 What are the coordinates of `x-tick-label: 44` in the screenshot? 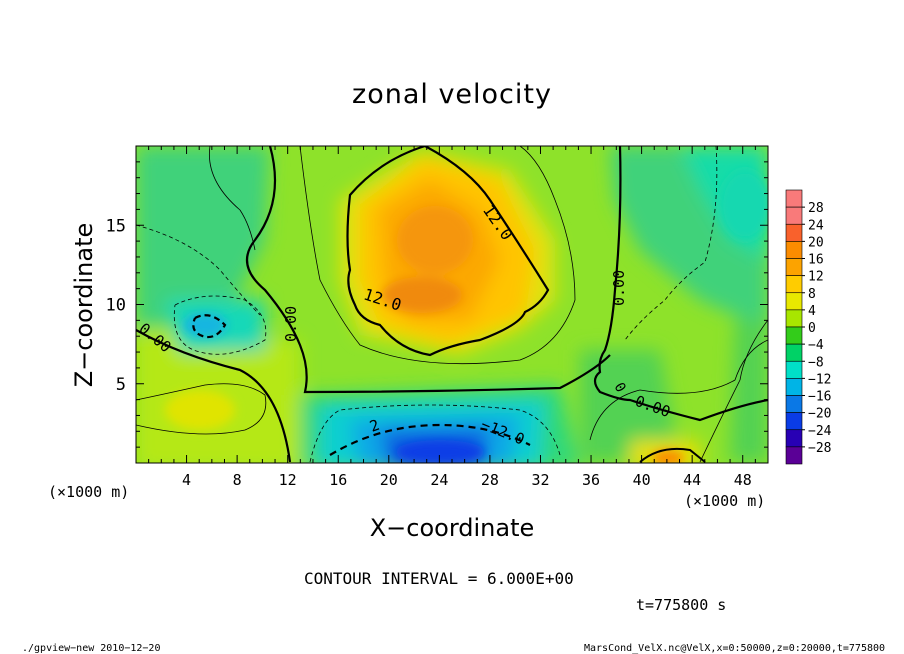 It's located at (692, 480).